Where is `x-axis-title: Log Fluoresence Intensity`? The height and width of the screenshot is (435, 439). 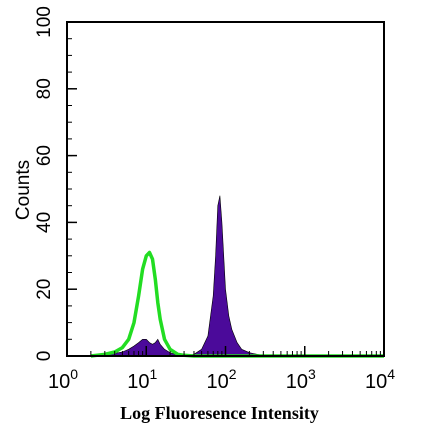
x-axis-title: Log Fluoresence Intensity is located at coordinates (219, 413).